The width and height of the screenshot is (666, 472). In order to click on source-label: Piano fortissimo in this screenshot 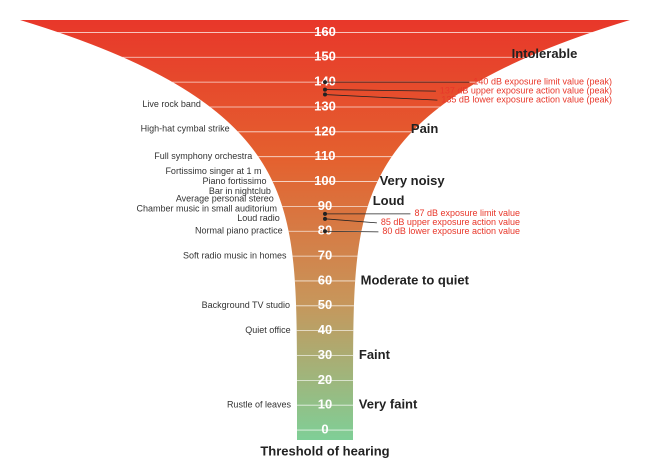, I will do `click(235, 181)`.